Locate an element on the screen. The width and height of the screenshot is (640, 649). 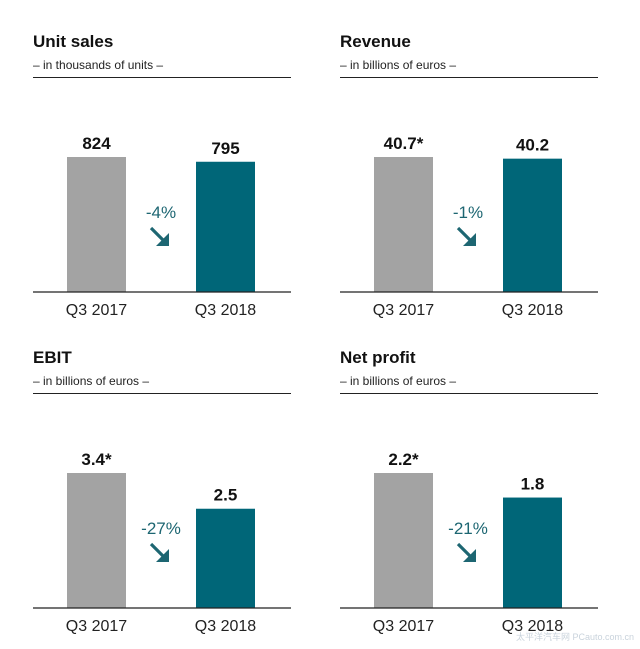
chart-title: Net profit is located at coordinates (378, 357).